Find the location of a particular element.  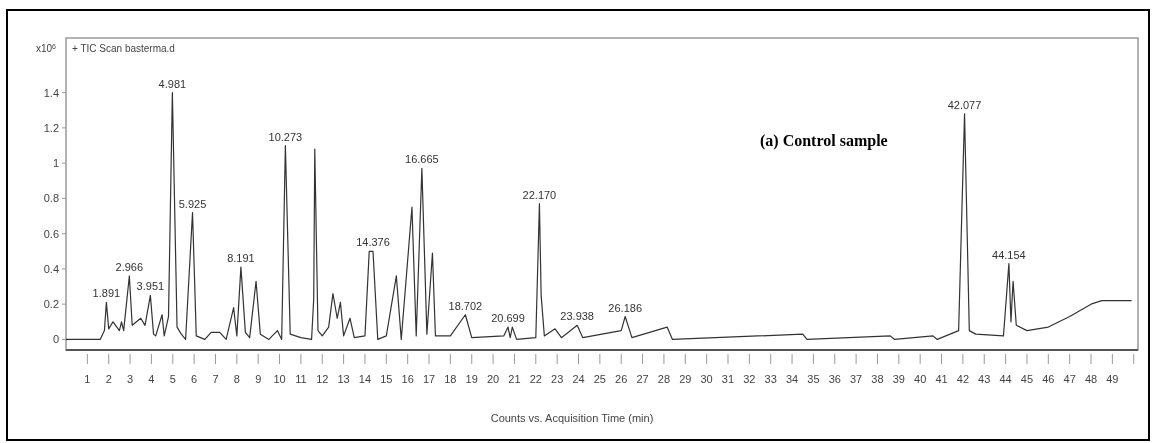

annotation: 44.154 is located at coordinates (1009, 254).